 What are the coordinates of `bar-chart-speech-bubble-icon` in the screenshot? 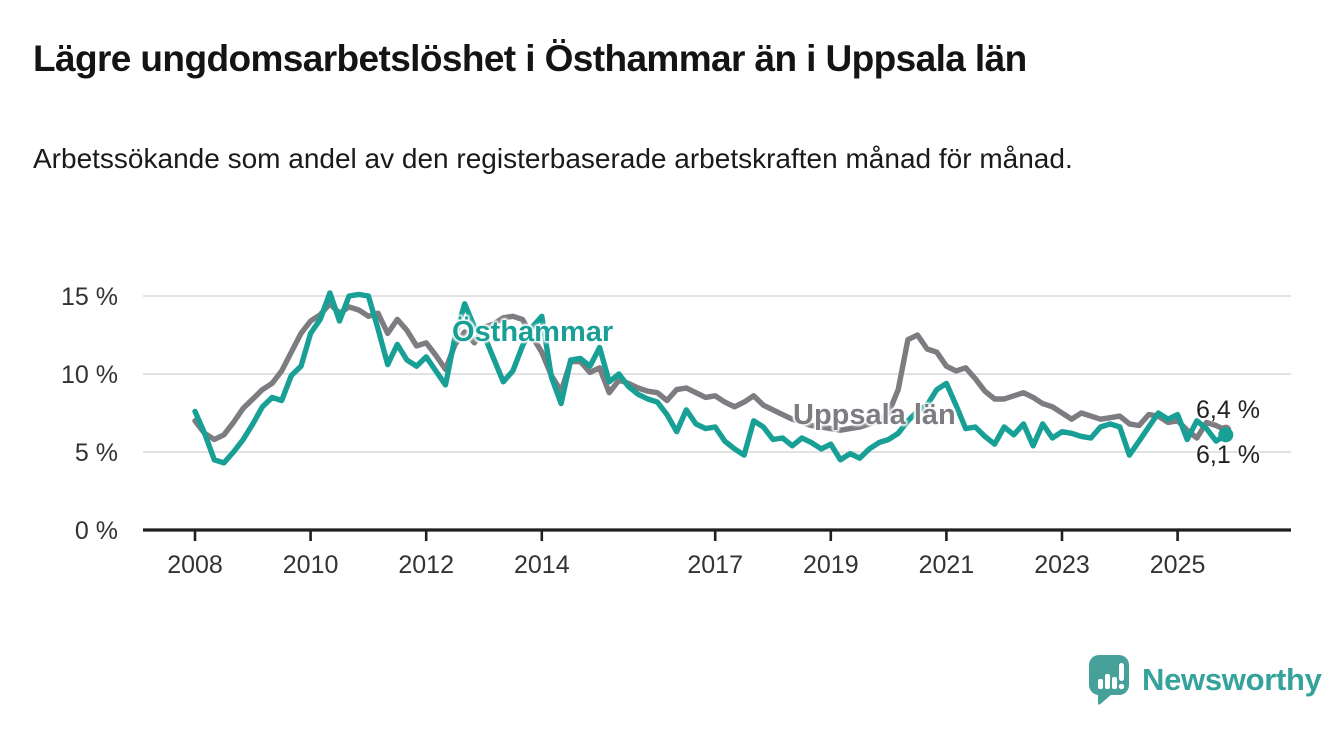 It's located at (1109, 680).